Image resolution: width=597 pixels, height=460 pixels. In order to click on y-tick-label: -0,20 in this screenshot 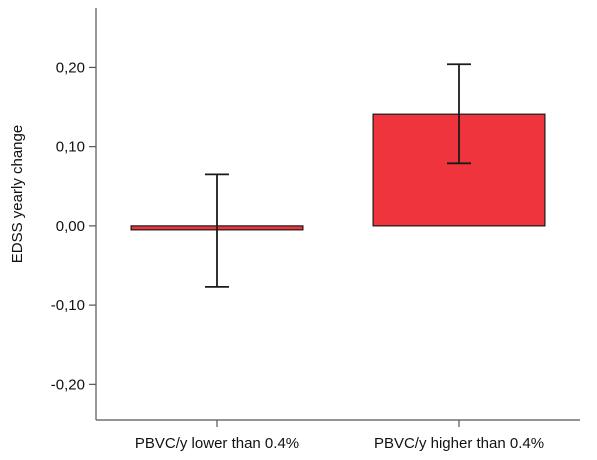, I will do `click(68, 384)`.